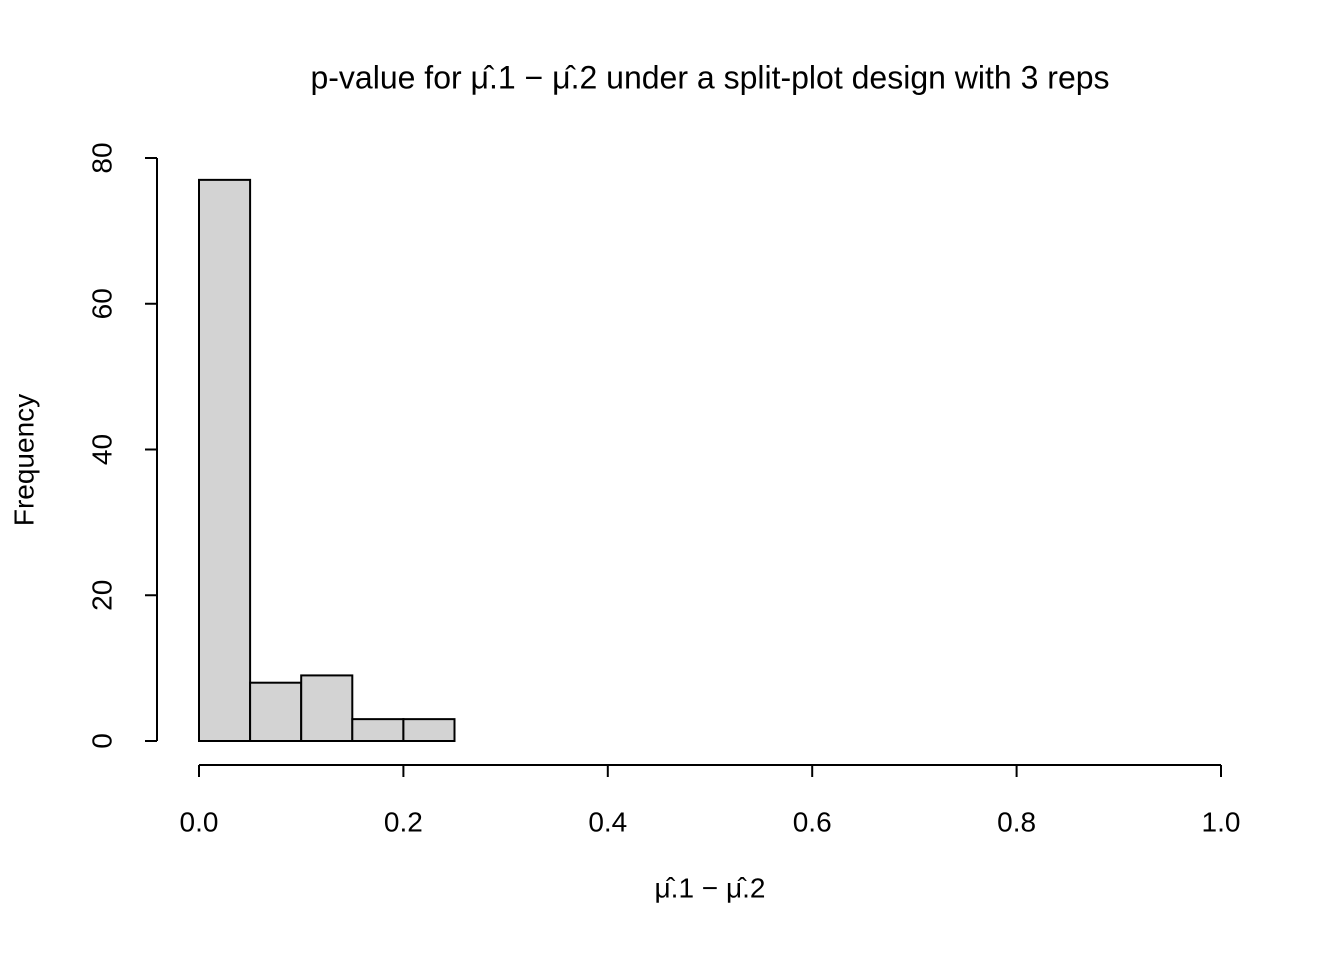  Describe the element at coordinates (403, 821) in the screenshot. I see `x-tick-label: 0.2` at that location.